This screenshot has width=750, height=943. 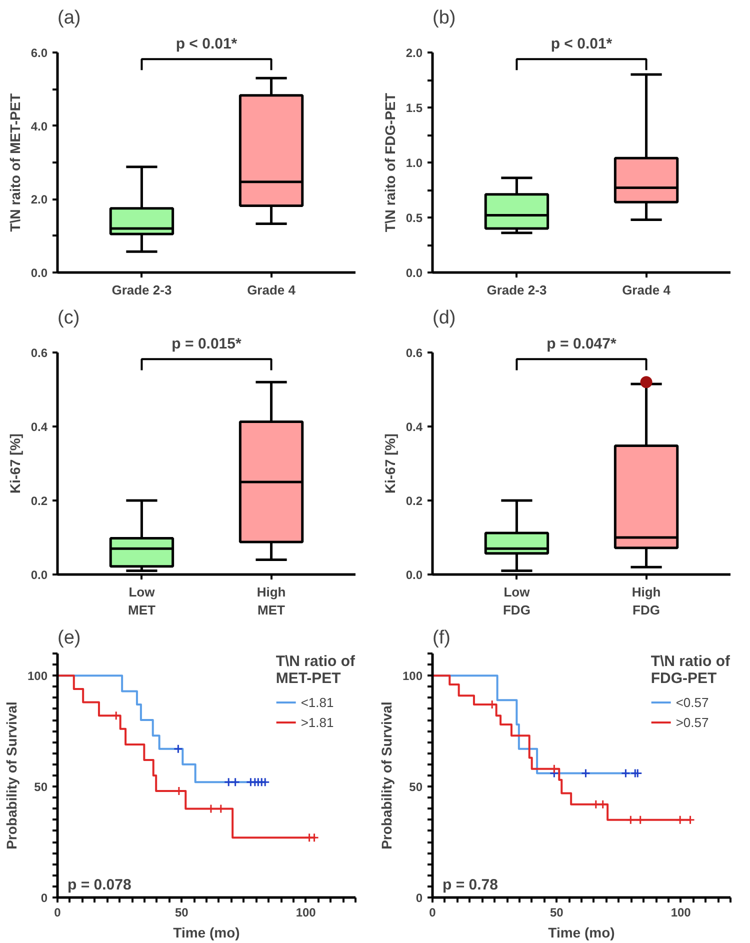 I want to click on annotation: p = 0.78, so click(x=470, y=885).